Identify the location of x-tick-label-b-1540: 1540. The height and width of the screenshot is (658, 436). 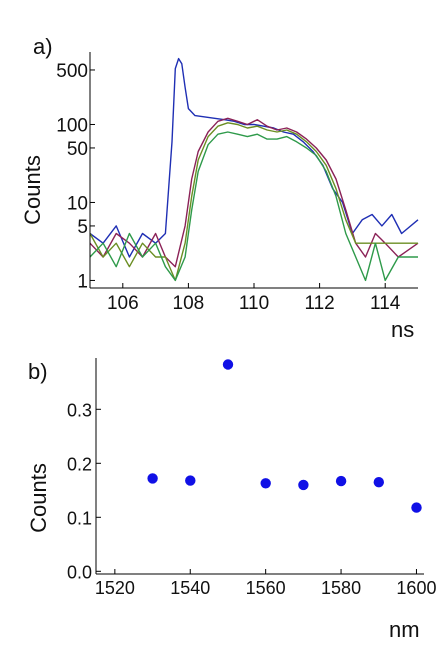
(190, 588).